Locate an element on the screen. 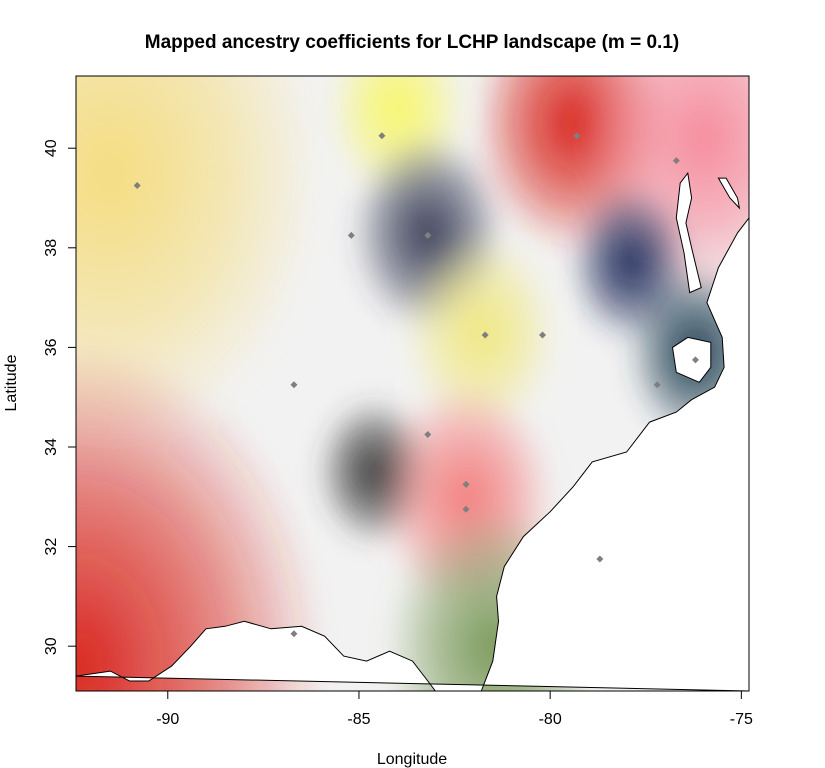 This screenshot has width=825, height=768. x-tick-label: -85 is located at coordinates (358, 719).